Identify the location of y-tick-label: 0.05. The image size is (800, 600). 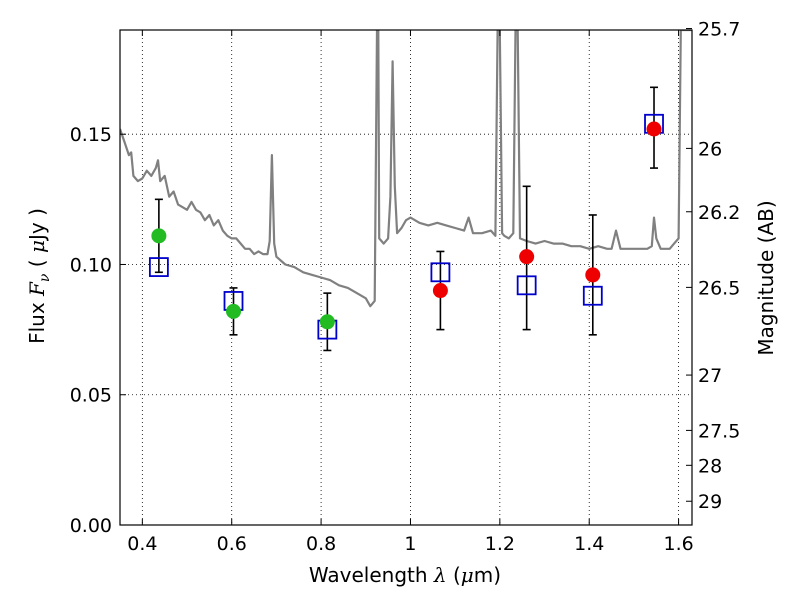
(91, 396).